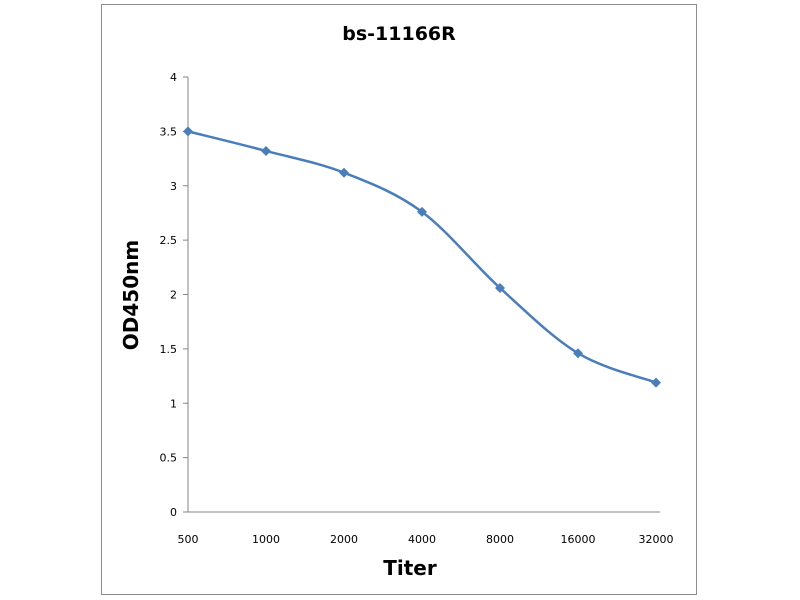 The image size is (800, 600). What do you see at coordinates (399, 34) in the screenshot?
I see `chart-title: bs-11166R` at bounding box center [399, 34].